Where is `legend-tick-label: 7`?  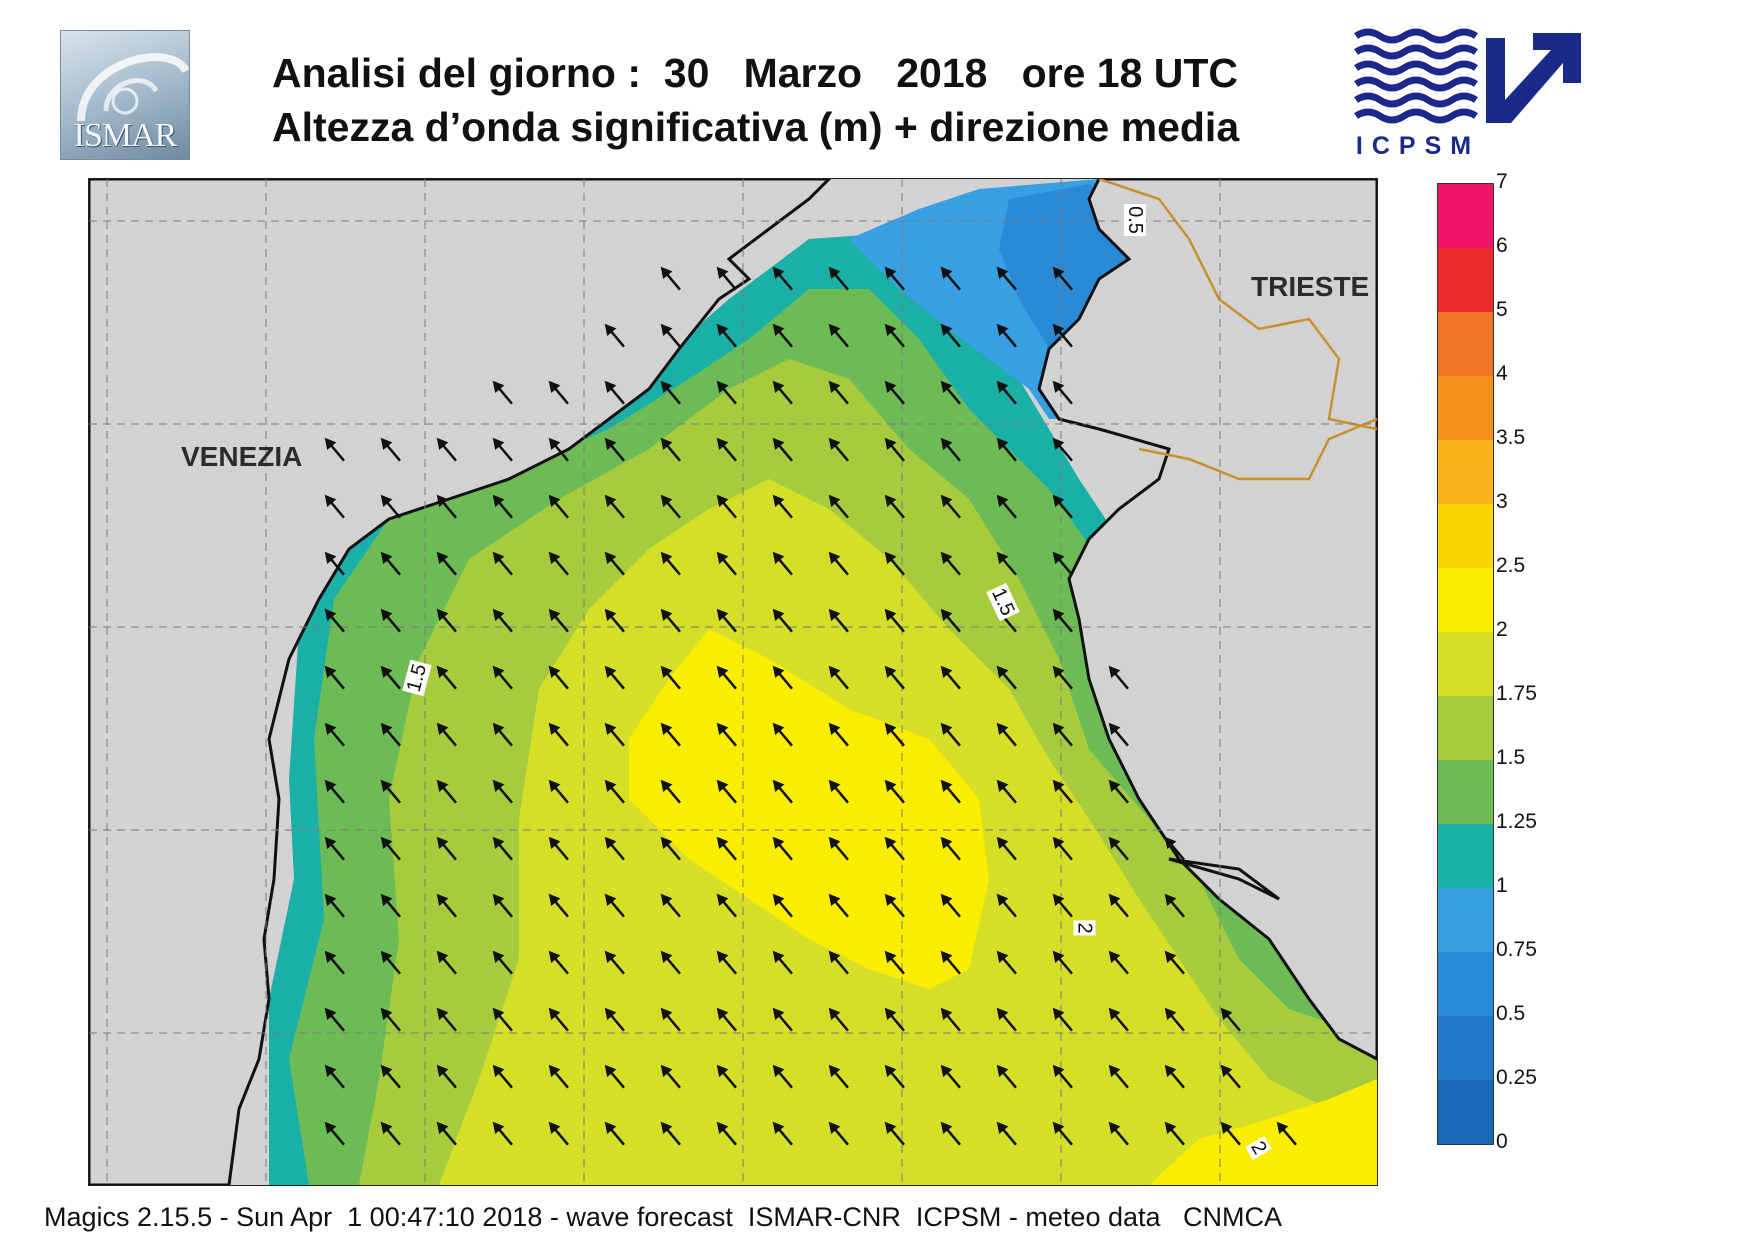 legend-tick-label: 7 is located at coordinates (1502, 181).